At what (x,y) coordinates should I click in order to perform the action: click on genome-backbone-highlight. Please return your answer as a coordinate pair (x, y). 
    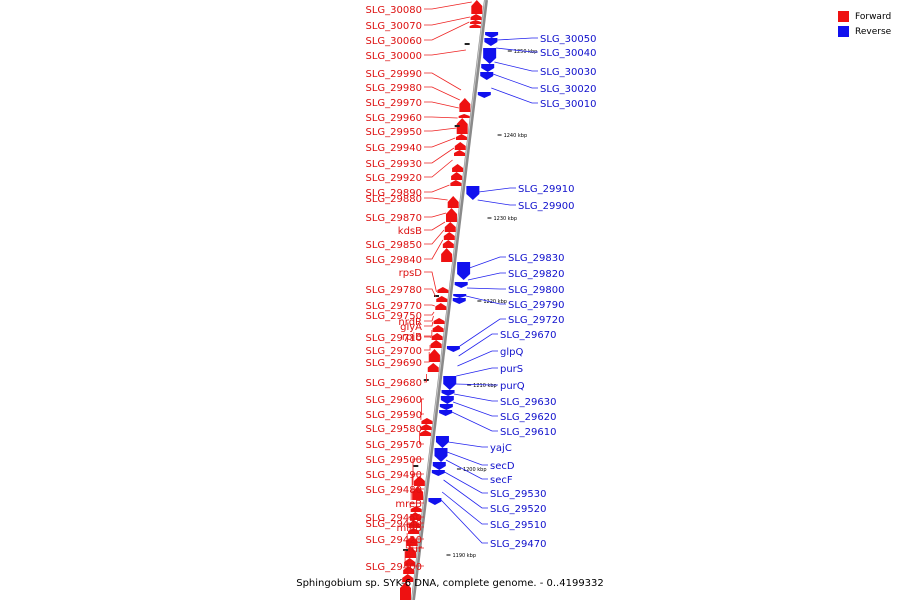
    Looking at the image, I should click on (448, 300).